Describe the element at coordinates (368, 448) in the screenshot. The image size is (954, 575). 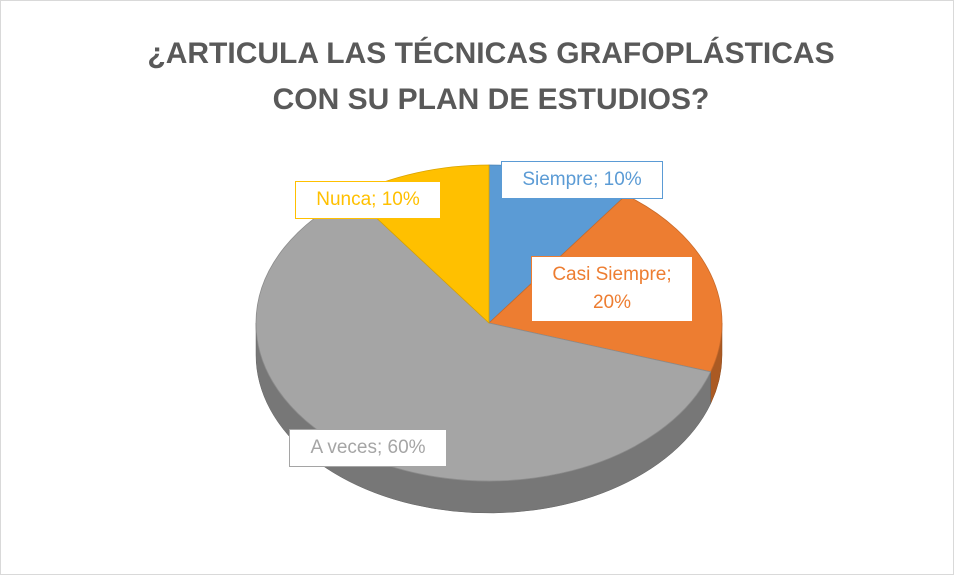
I see `data-label: A veces; 60%` at that location.